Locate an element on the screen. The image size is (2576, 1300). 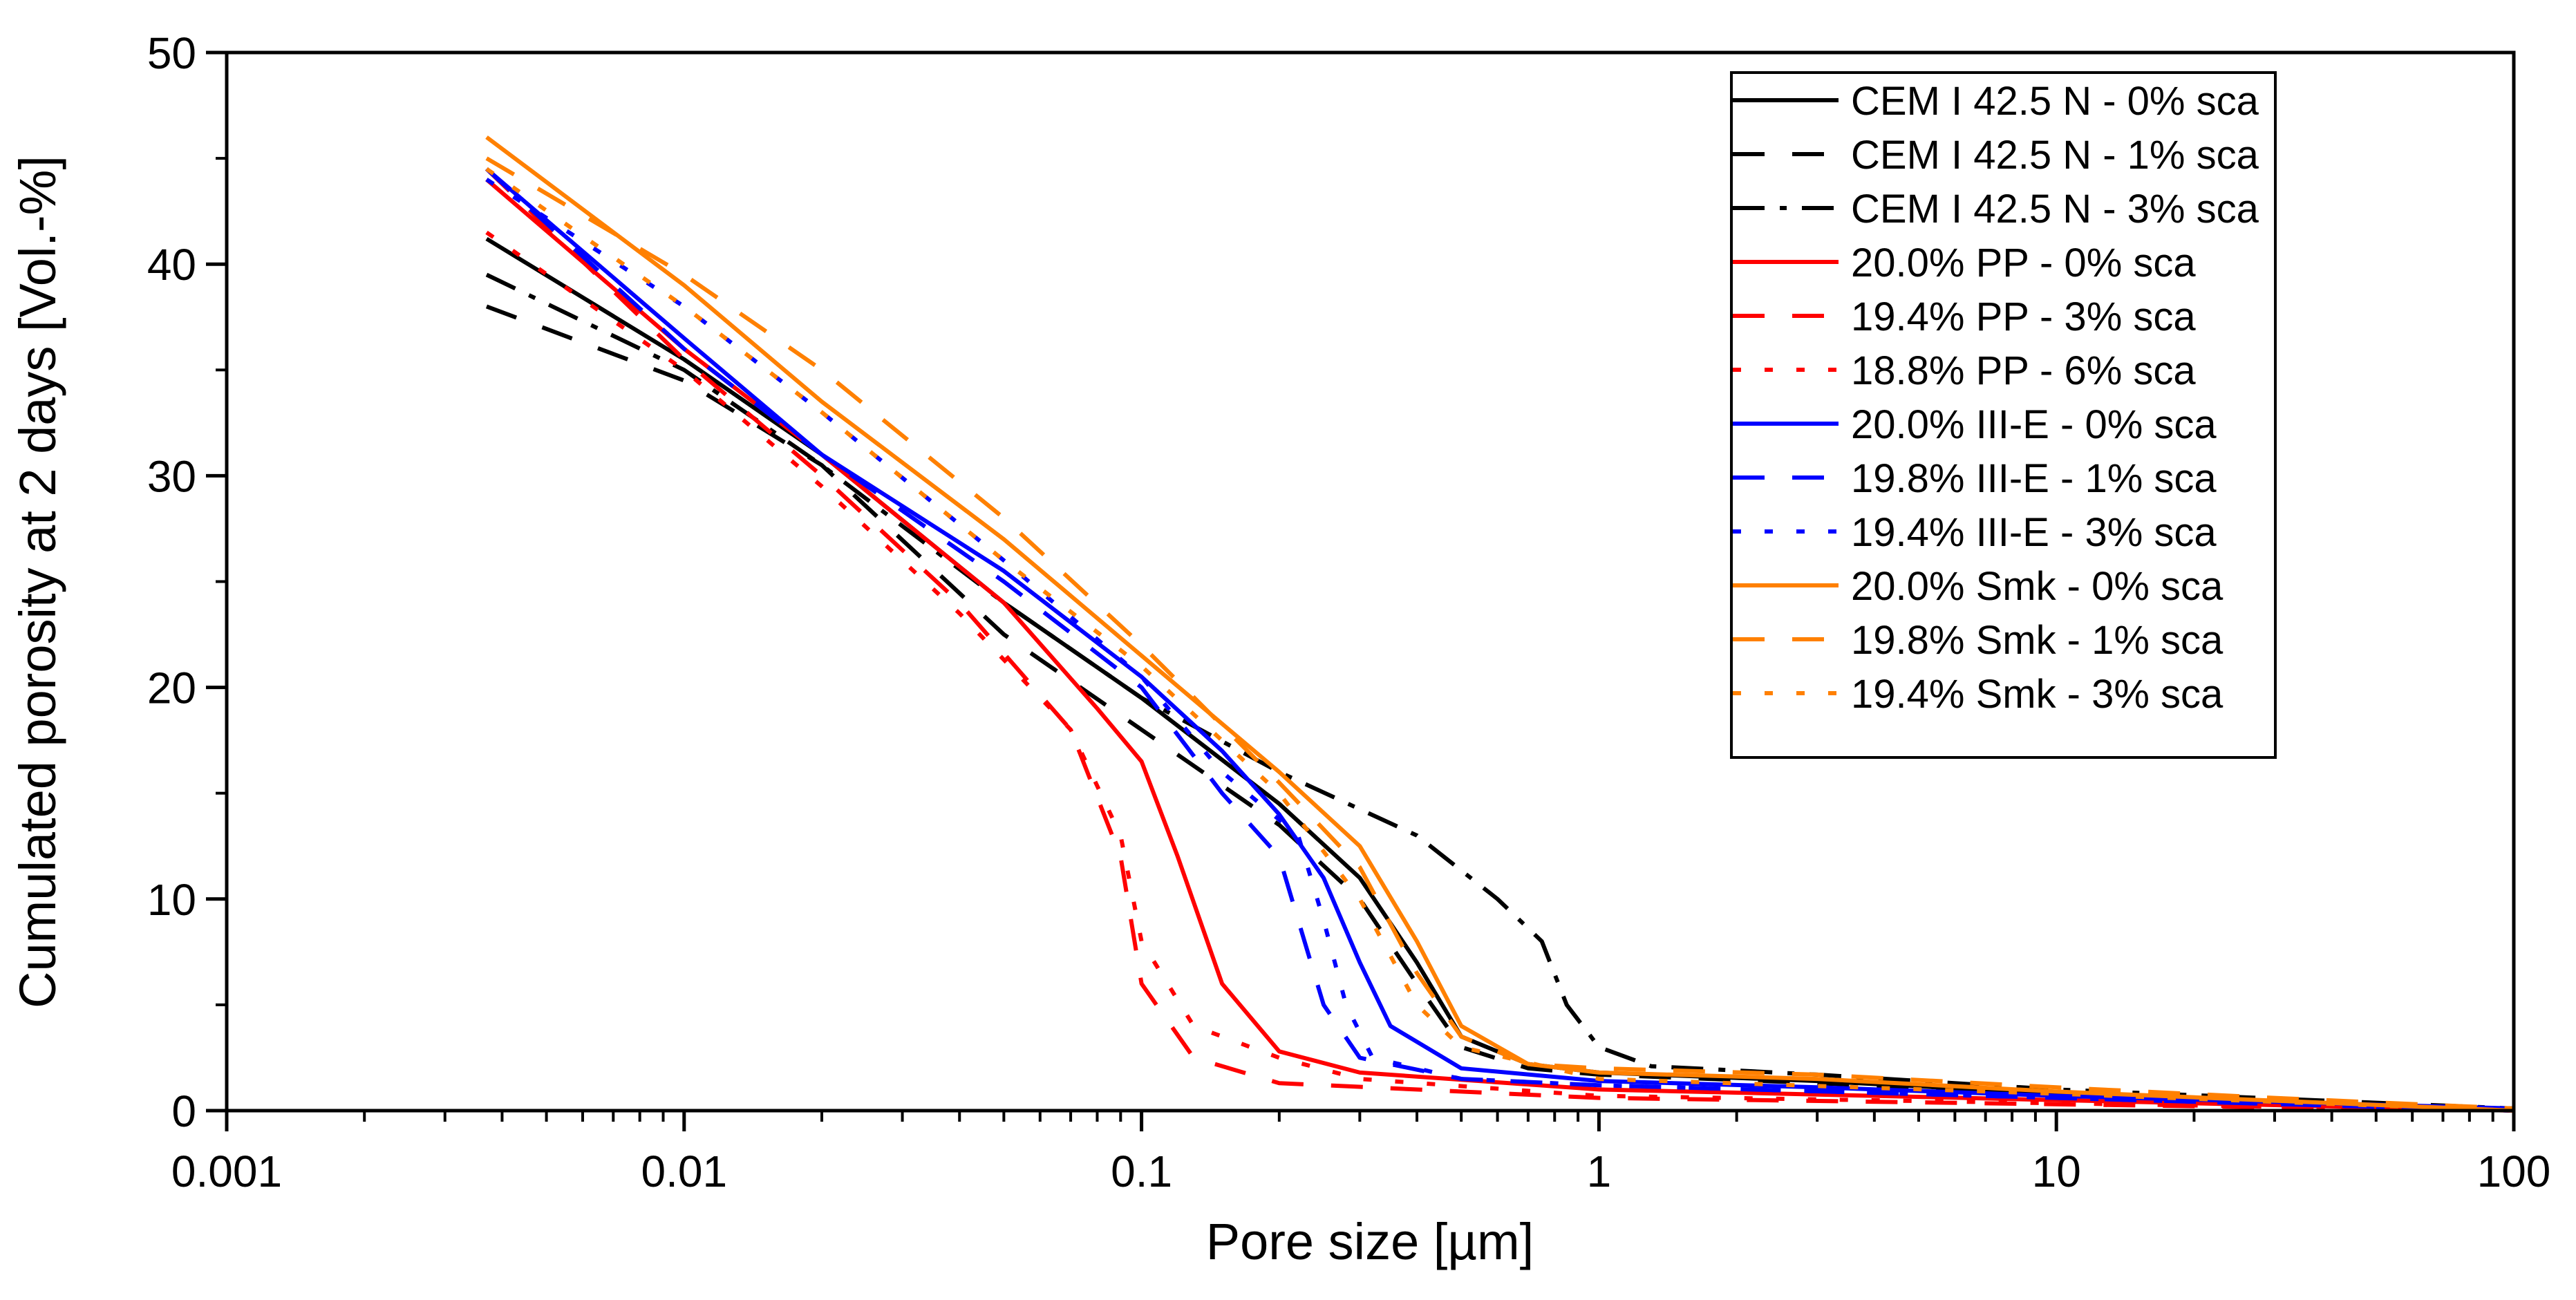
x-tick-label: 0.1 is located at coordinates (1141, 1171).